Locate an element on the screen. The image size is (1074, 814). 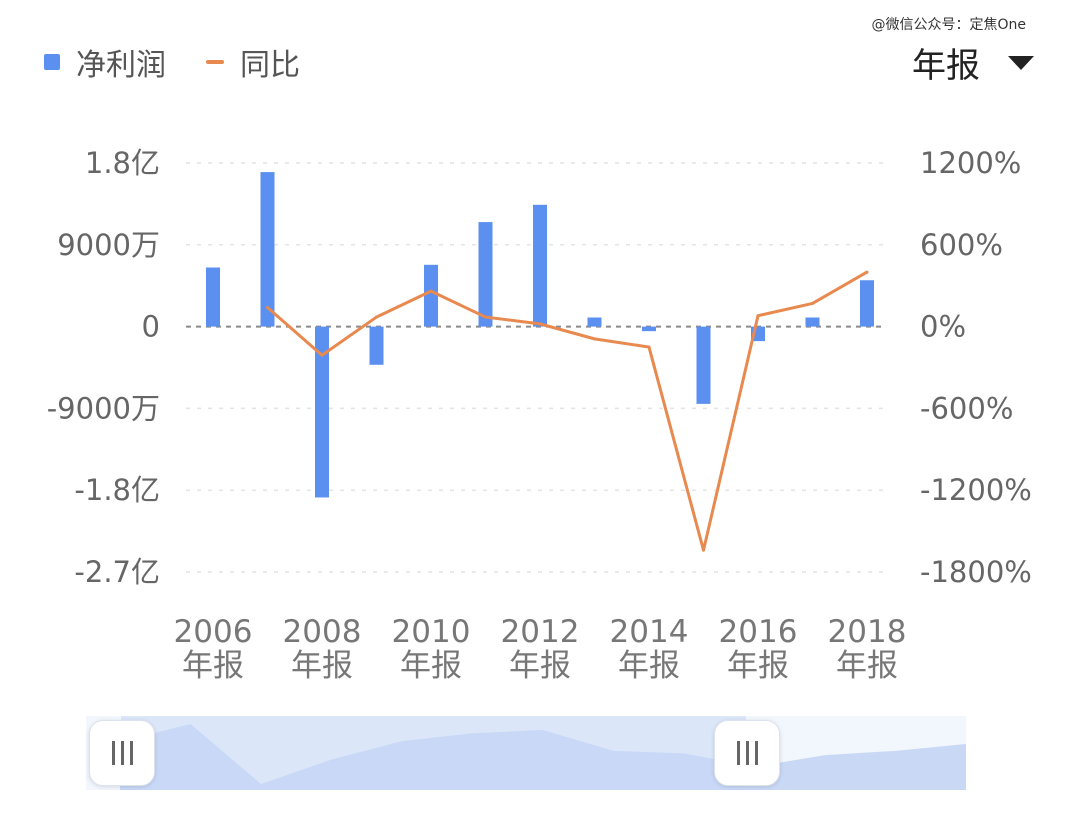
x-tick-label-year: 2014 is located at coordinates (649, 632).